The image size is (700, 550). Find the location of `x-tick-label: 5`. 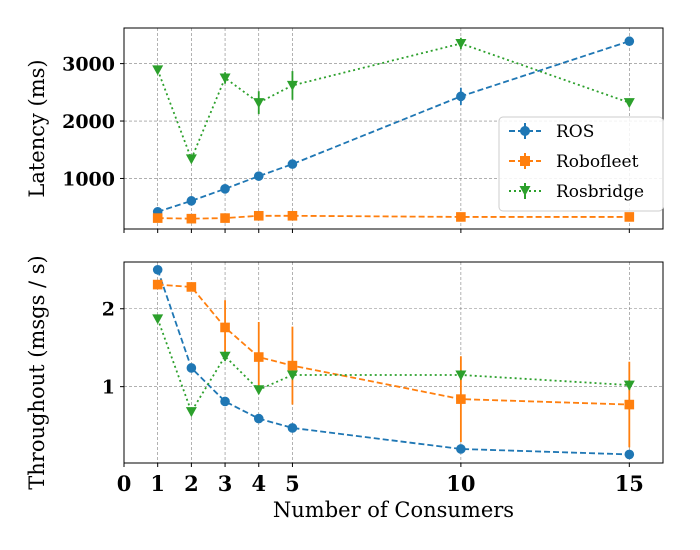

x-tick-label: 5 is located at coordinates (292, 483).